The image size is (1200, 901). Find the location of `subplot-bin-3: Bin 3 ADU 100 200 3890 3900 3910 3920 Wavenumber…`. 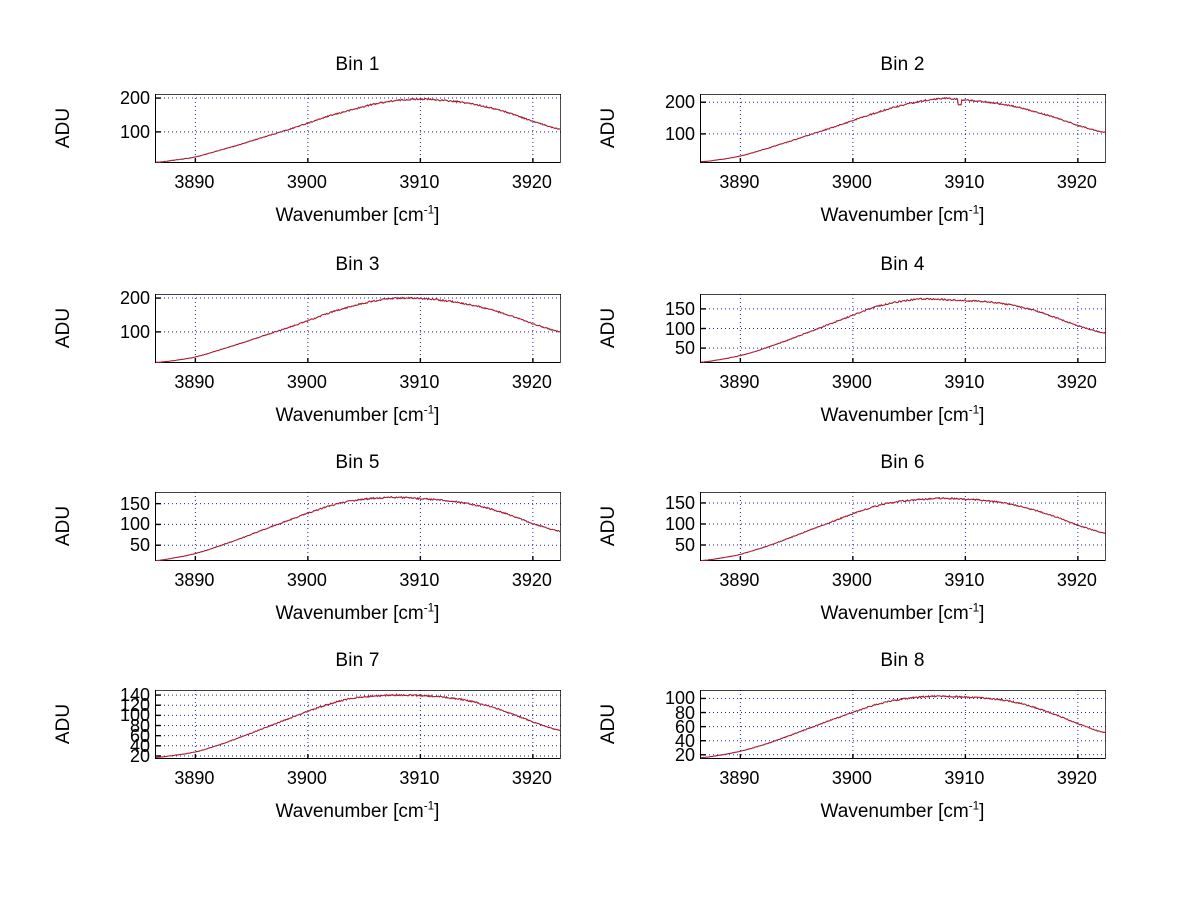

subplot-bin-3: Bin 3 ADU 100 200 3890 3900 3910 3920 Wavenumber… is located at coordinates (307, 356).